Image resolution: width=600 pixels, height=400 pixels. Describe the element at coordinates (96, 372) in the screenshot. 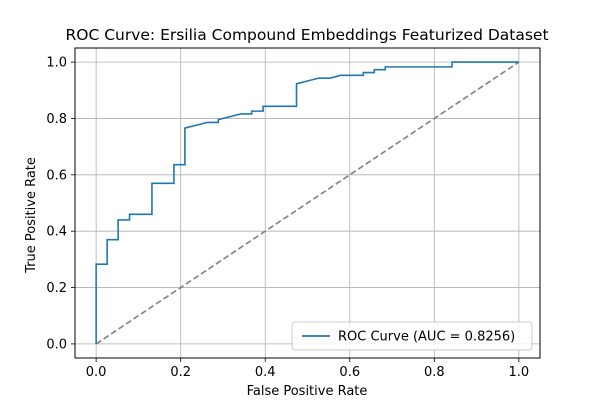

I see `x-tick-label: 0.0` at that location.